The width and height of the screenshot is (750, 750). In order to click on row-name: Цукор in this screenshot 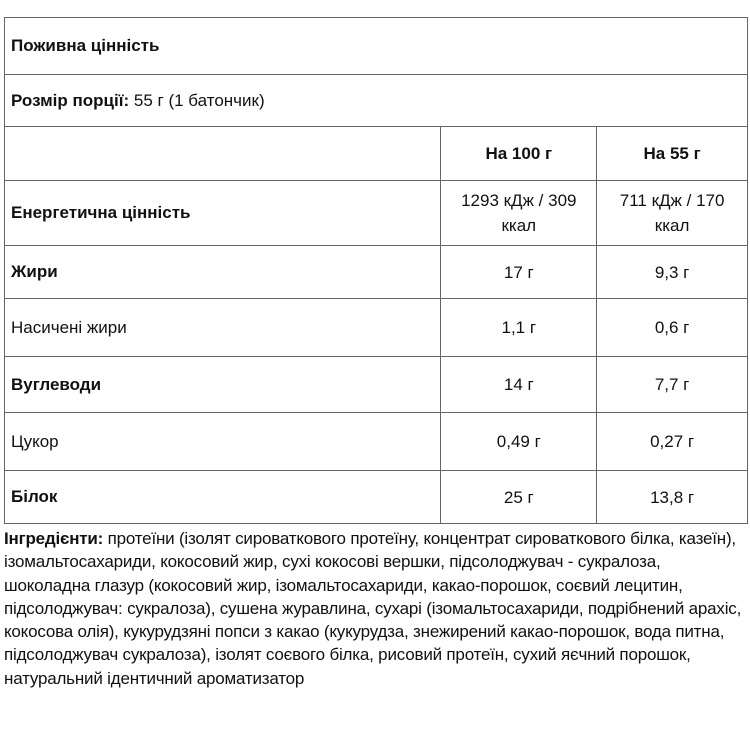, I will do `click(222, 441)`.